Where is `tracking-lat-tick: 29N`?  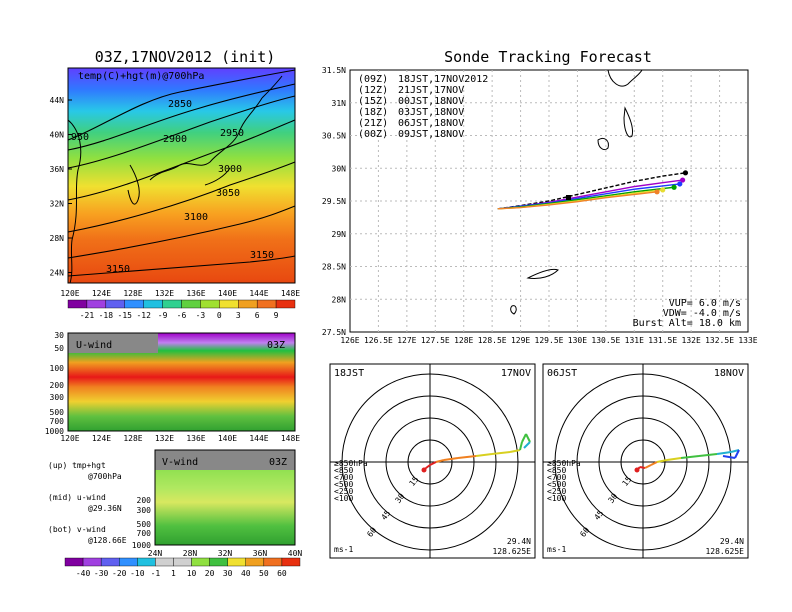 tracking-lat-tick: 29N is located at coordinates (339, 234).